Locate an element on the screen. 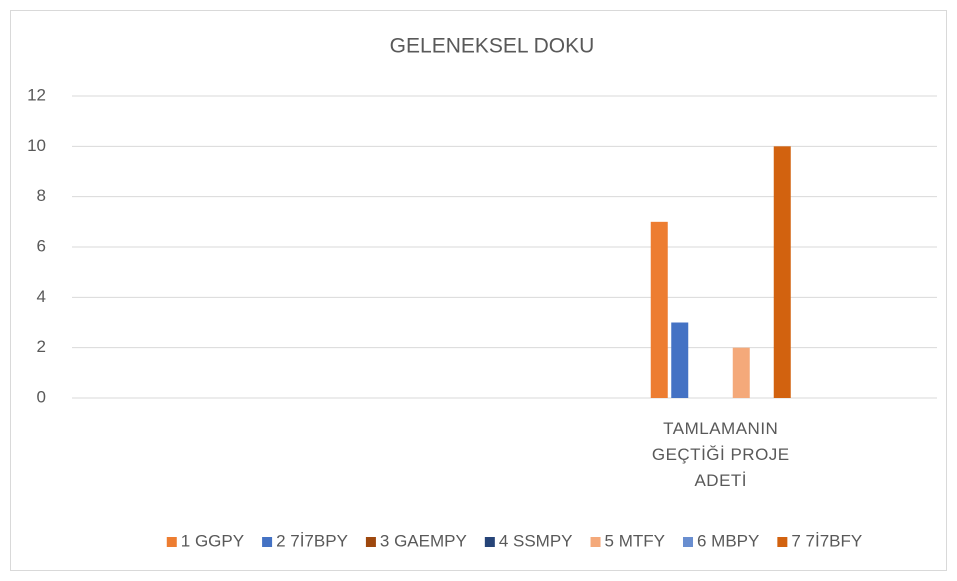 This screenshot has width=957, height=581. legend-label: 3 GAEMPY is located at coordinates (423, 540).